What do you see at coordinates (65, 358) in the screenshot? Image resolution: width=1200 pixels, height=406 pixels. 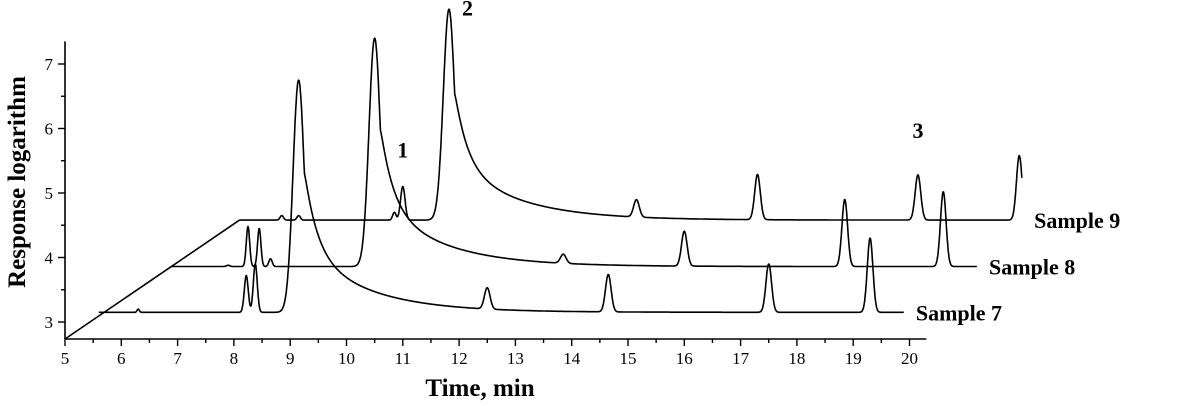 I see `x-tick-label: 5` at bounding box center [65, 358].